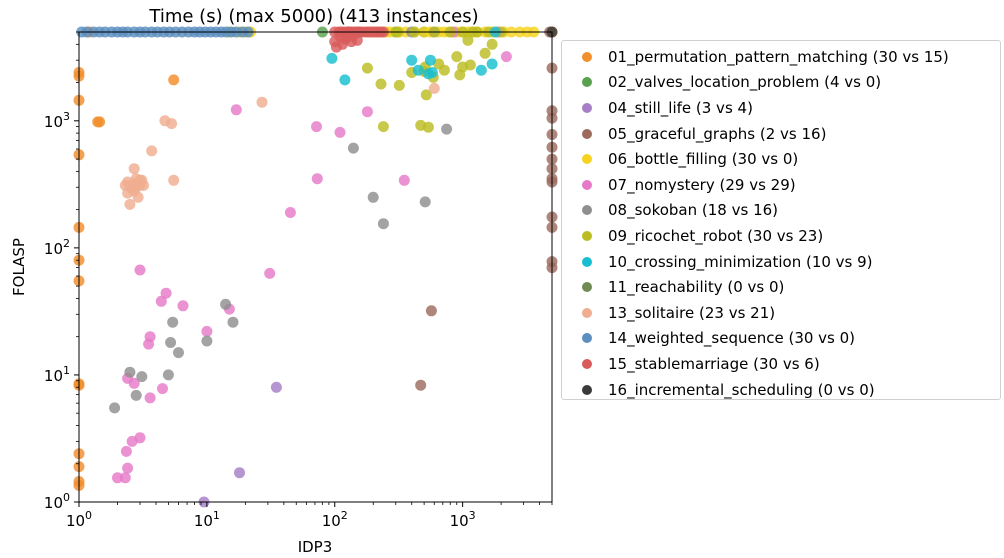 Image resolution: width=1004 pixels, height=558 pixels. What do you see at coordinates (335, 519) in the screenshot?
I see `x-tick-label: 10²` at bounding box center [335, 519].